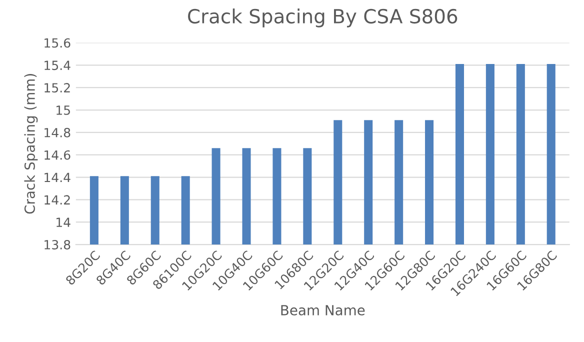 This screenshot has width=584, height=342. Describe the element at coordinates (57, 43) in the screenshot. I see `y-tick-label: 15.6` at that location.